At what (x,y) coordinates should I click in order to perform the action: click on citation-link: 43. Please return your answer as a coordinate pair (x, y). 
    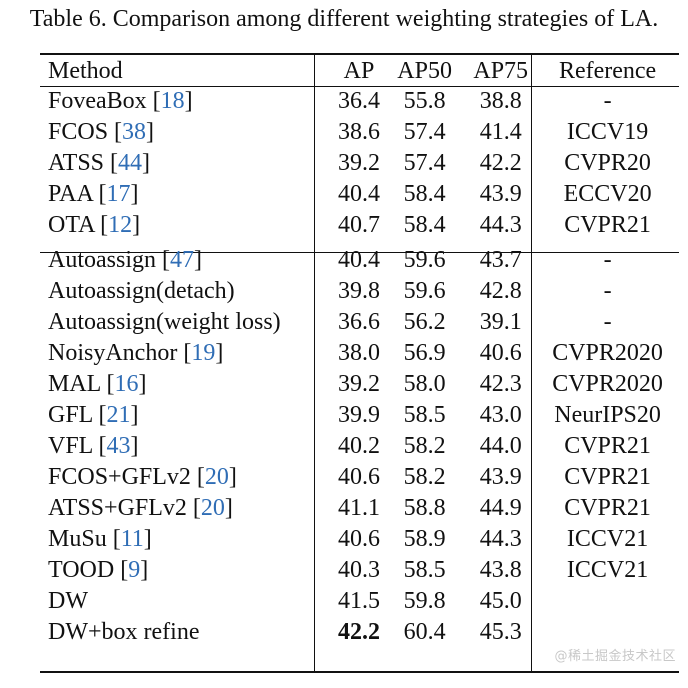
    Looking at the image, I should click on (118, 446).